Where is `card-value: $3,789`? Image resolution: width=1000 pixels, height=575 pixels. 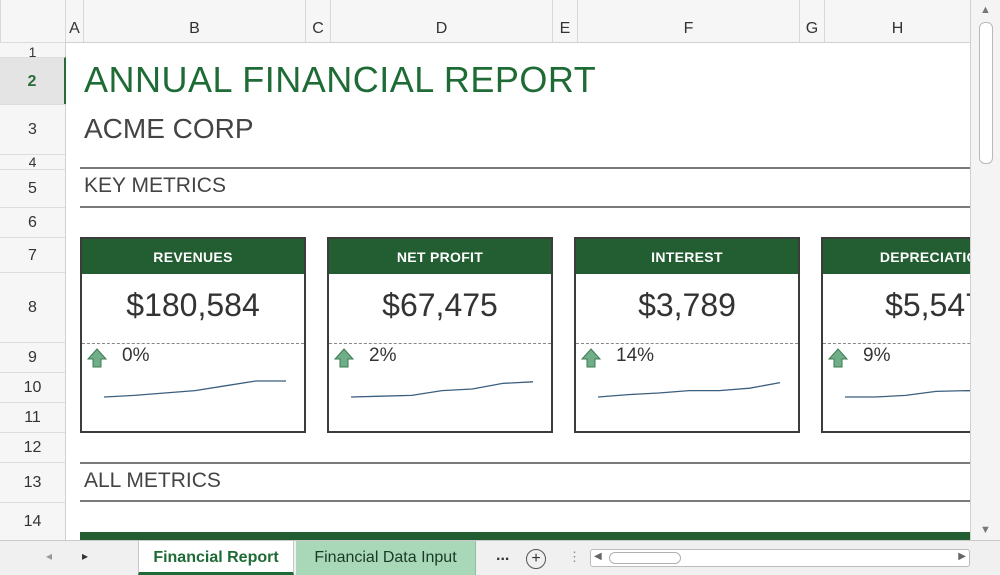 card-value: $3,789 is located at coordinates (687, 305).